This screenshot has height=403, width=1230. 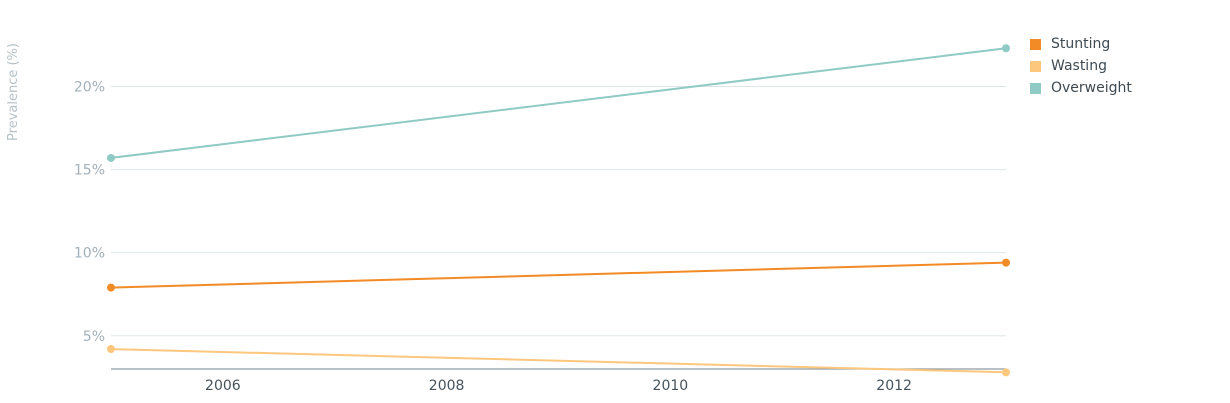 I want to click on y-tick-labels: 5% 10% 15% 20%, so click(x=89, y=211).